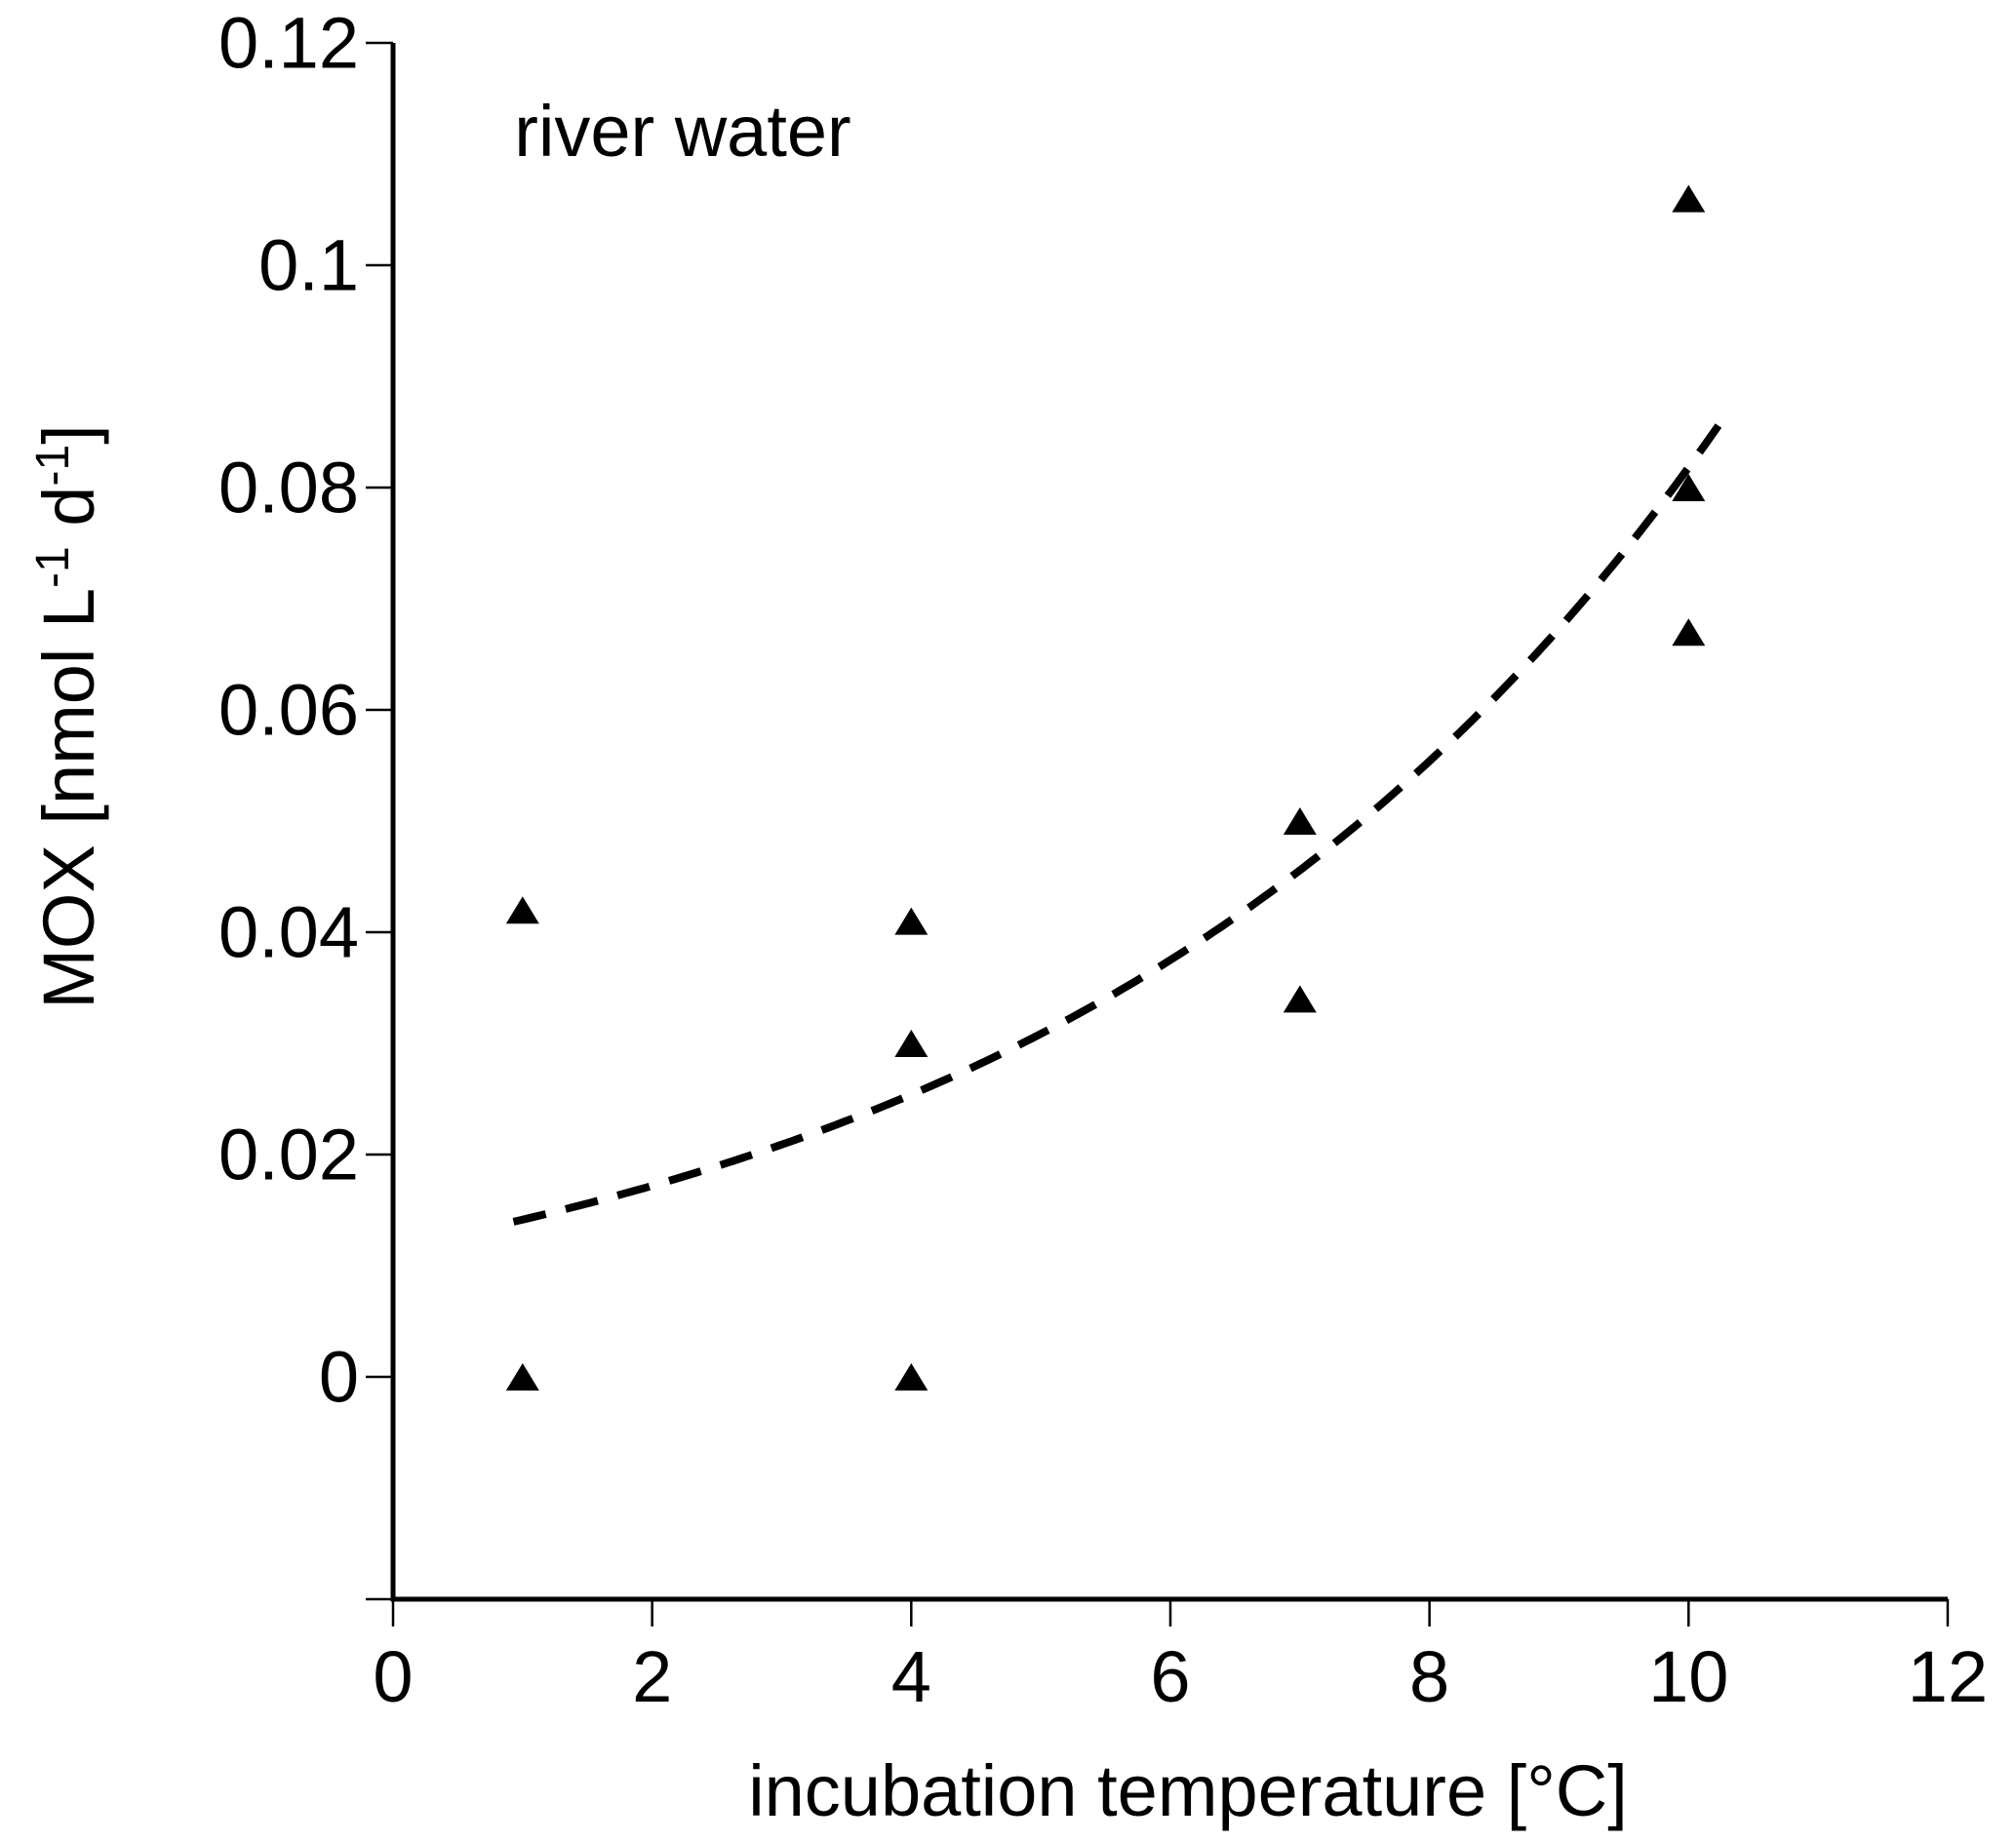  What do you see at coordinates (652, 1676) in the screenshot?
I see `x-tick-label: 2` at bounding box center [652, 1676].